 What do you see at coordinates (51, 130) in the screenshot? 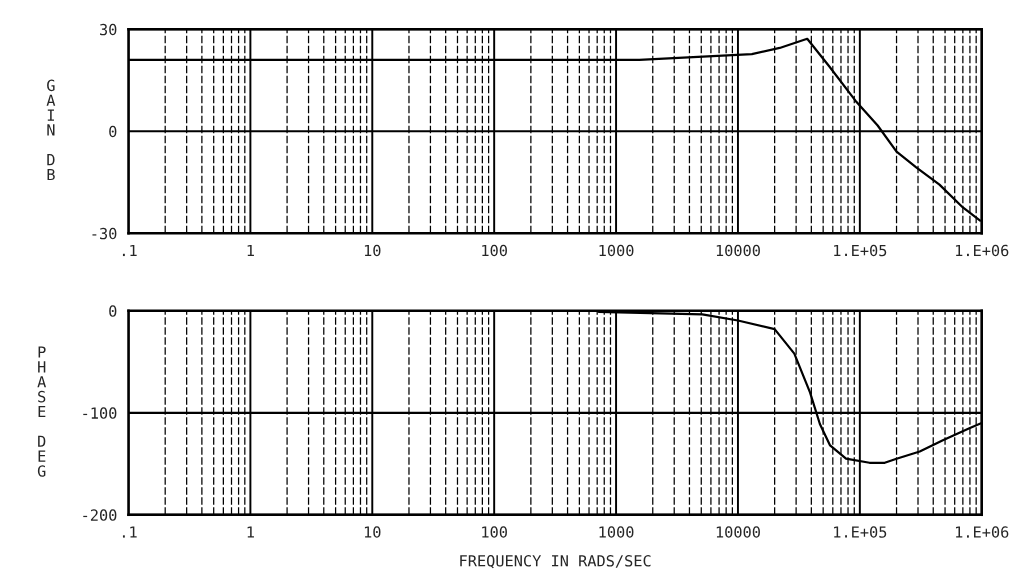
I see `text: GAIN DB` at bounding box center [51, 130].